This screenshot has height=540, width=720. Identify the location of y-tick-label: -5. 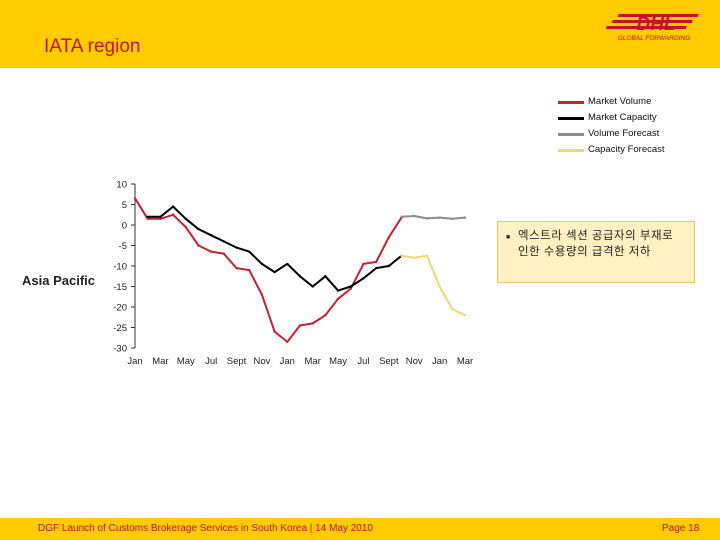
(123, 246).